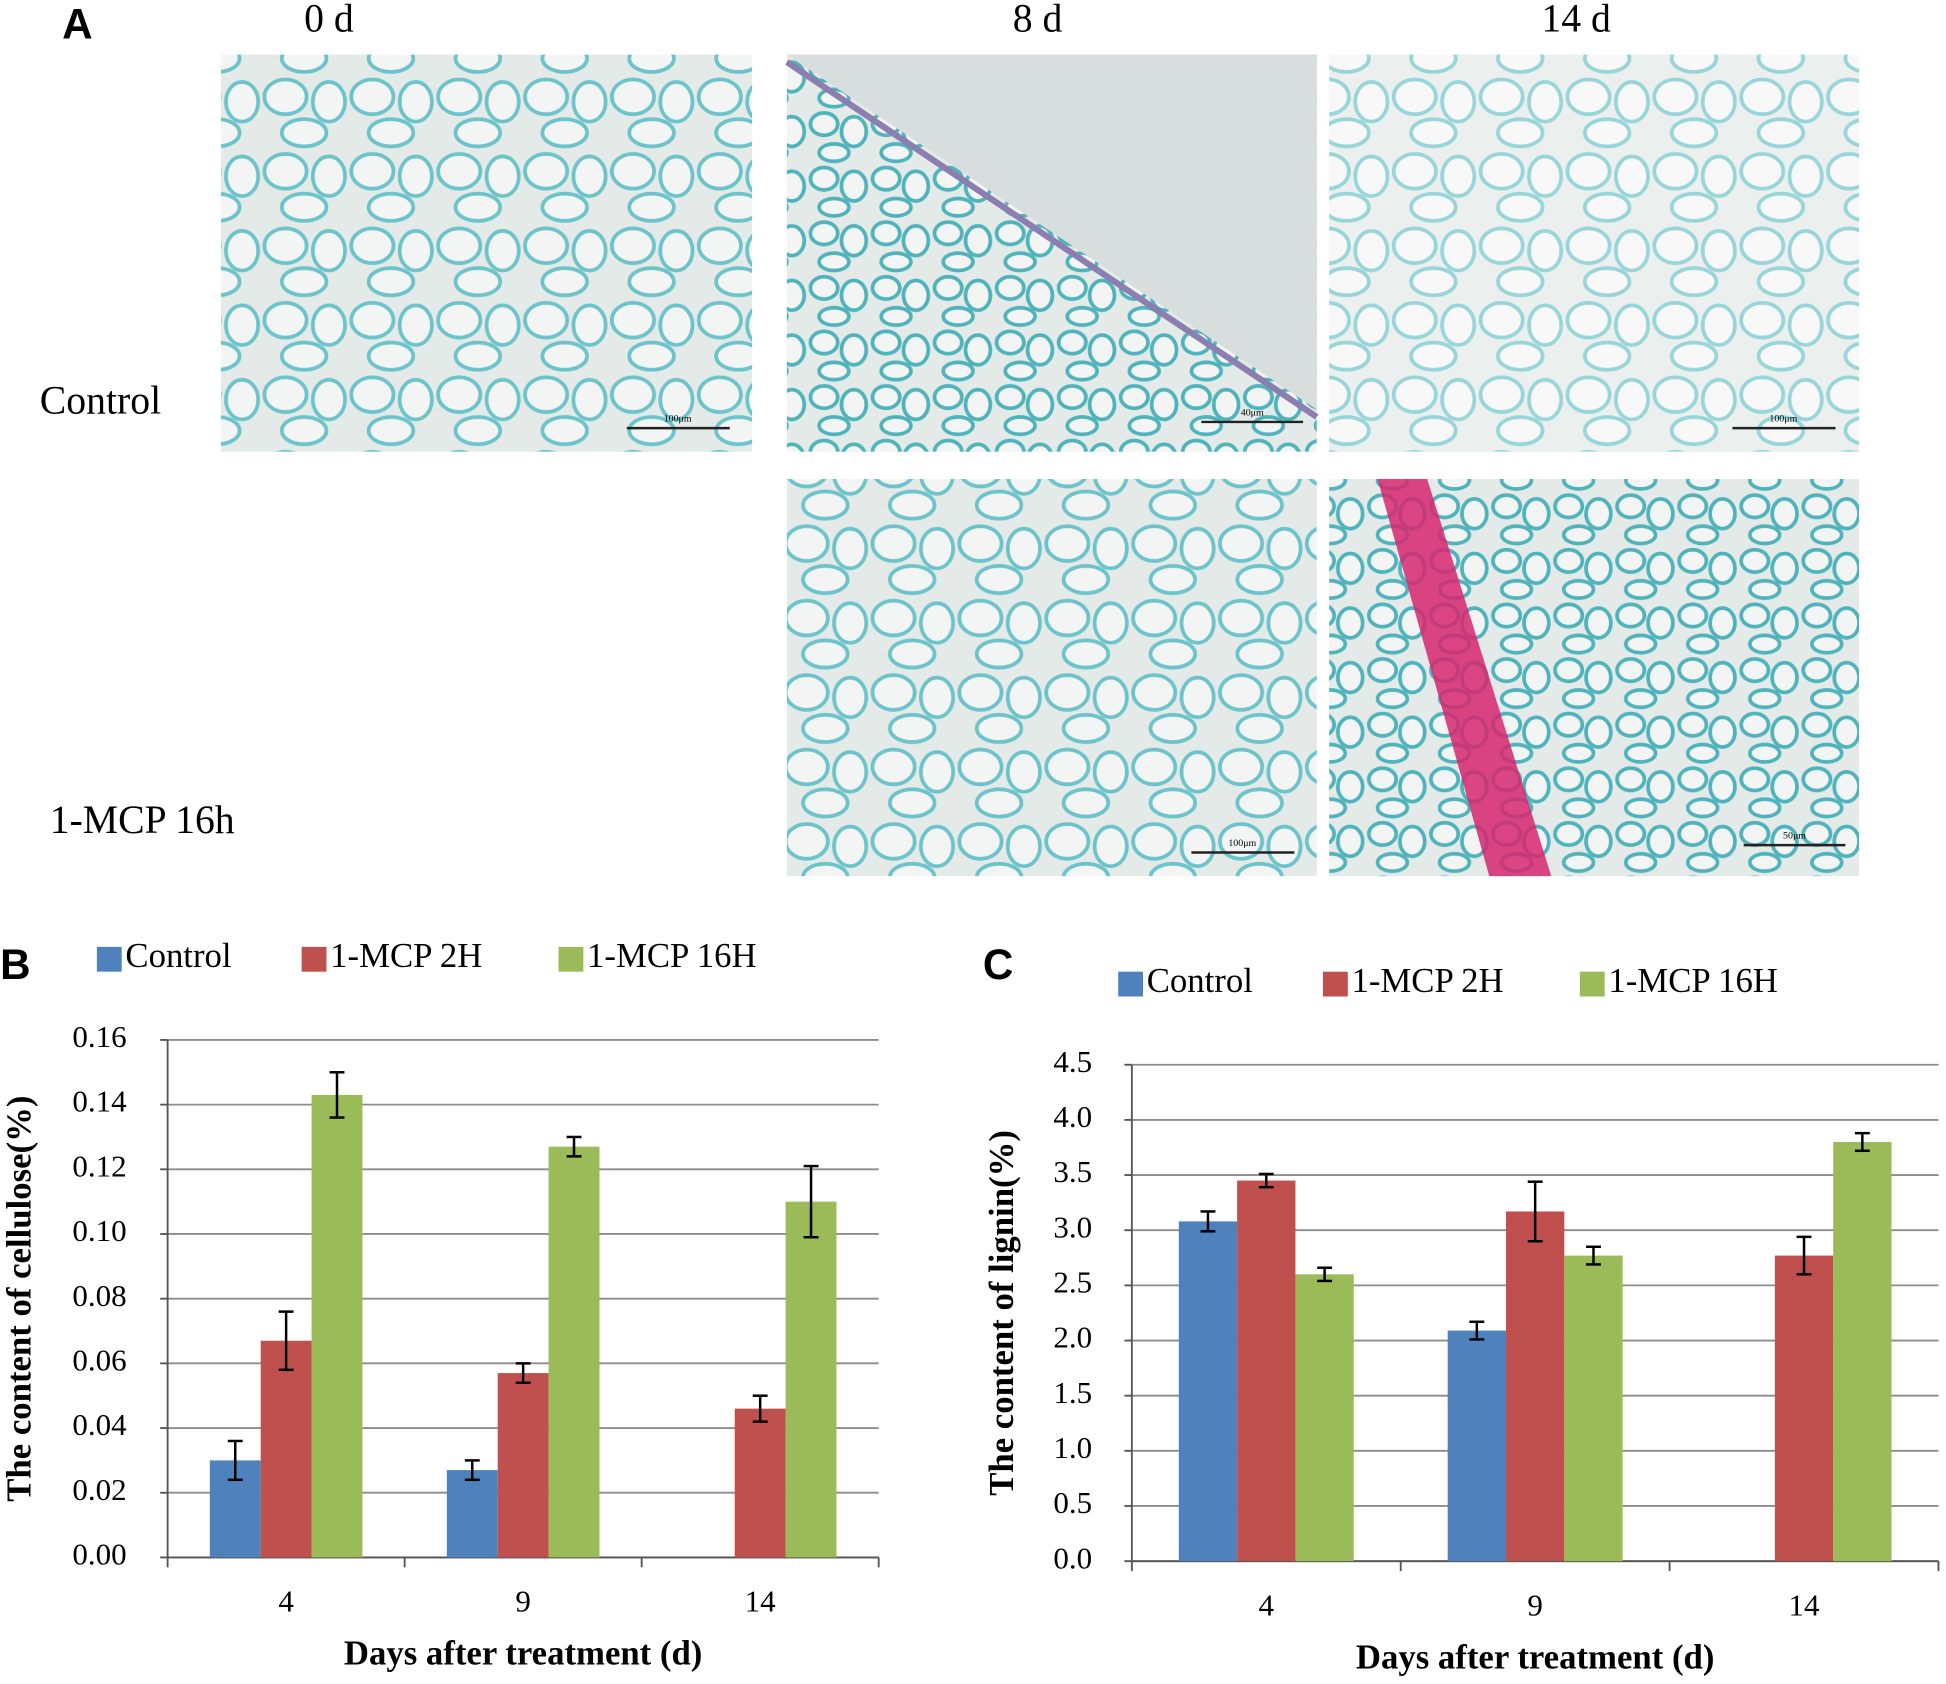 This screenshot has height=1684, width=1946. I want to click on lignified-cells, so click(1464, 678).